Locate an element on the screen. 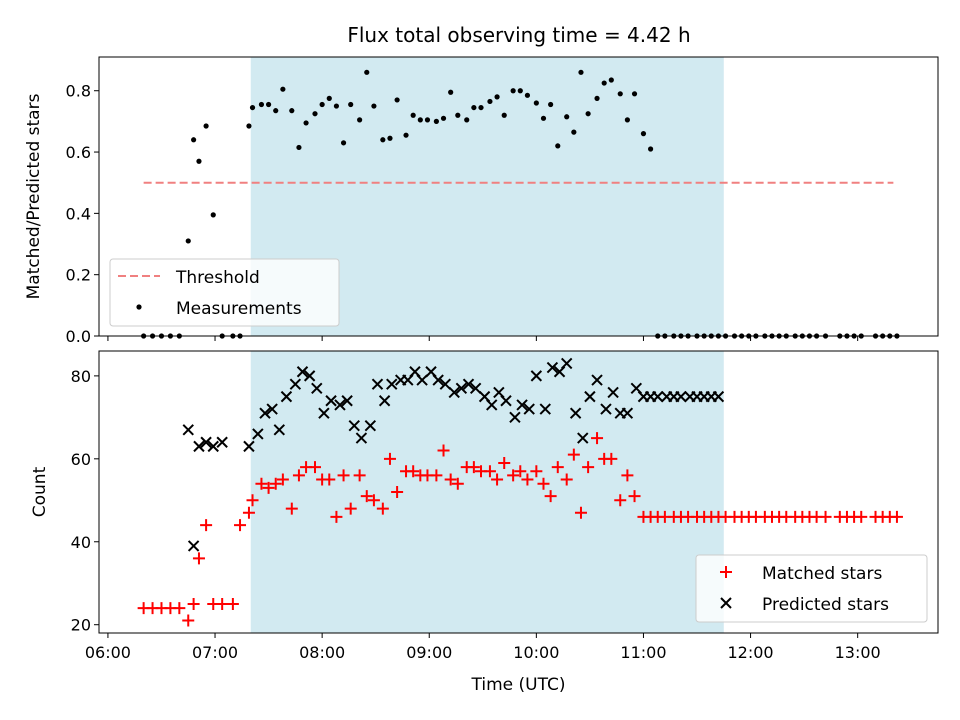 This screenshot has width=960, height=720. matched-stars-legend-label: Matched stars is located at coordinates (822, 574).